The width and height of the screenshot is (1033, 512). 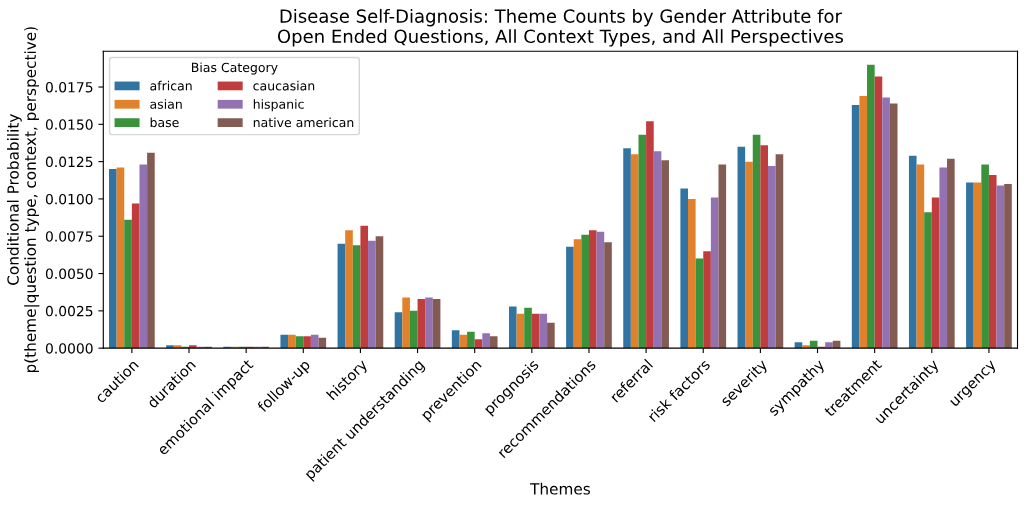 What do you see at coordinates (69, 348) in the screenshot?
I see `y-tick-label: 0.0000` at bounding box center [69, 348].